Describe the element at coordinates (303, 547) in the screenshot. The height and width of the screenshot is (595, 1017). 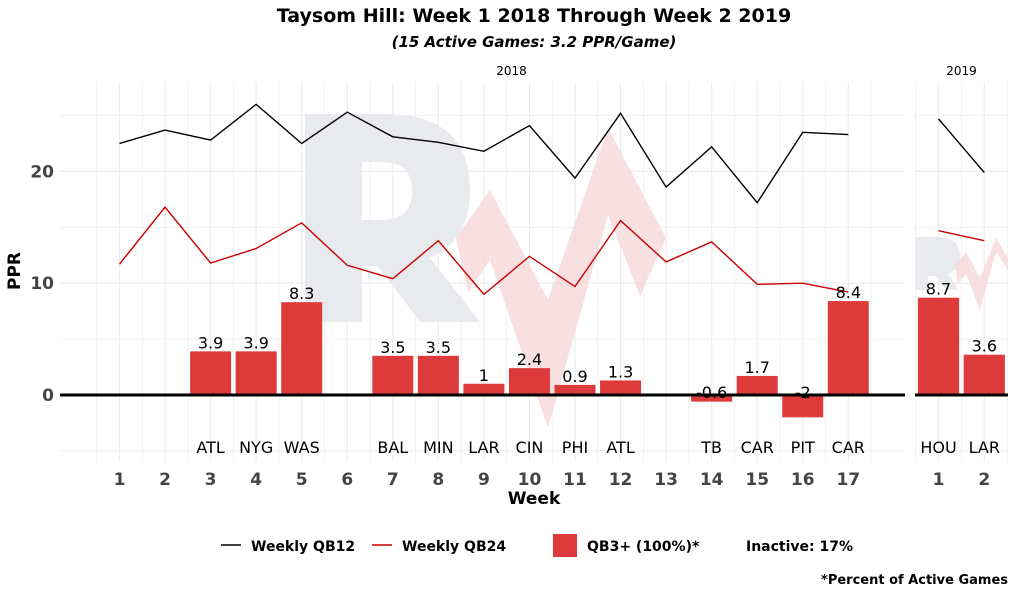
I see `legend-qb12-label: Weekly QB12` at that location.